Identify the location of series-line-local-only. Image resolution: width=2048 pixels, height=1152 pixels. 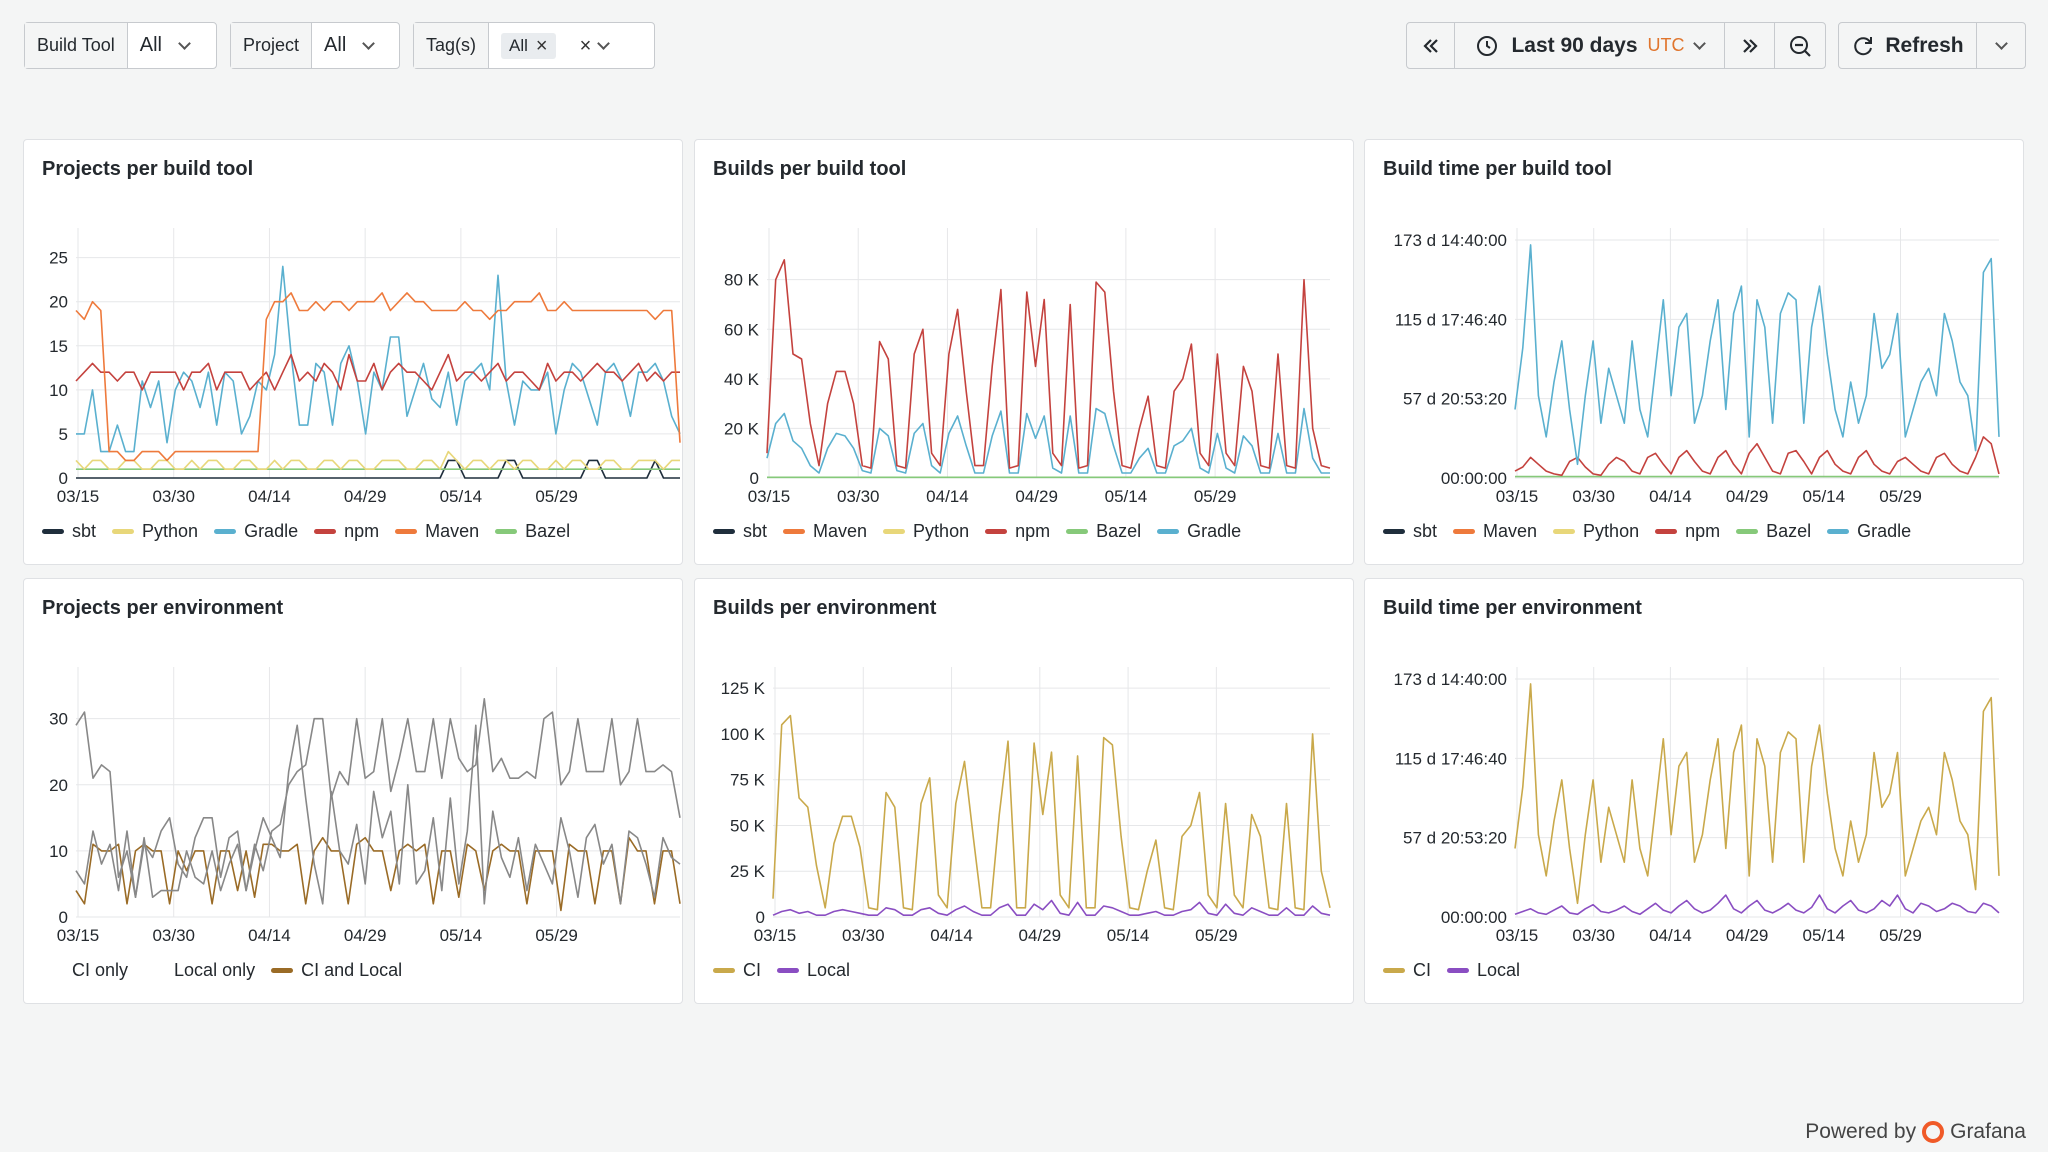
(378, 814).